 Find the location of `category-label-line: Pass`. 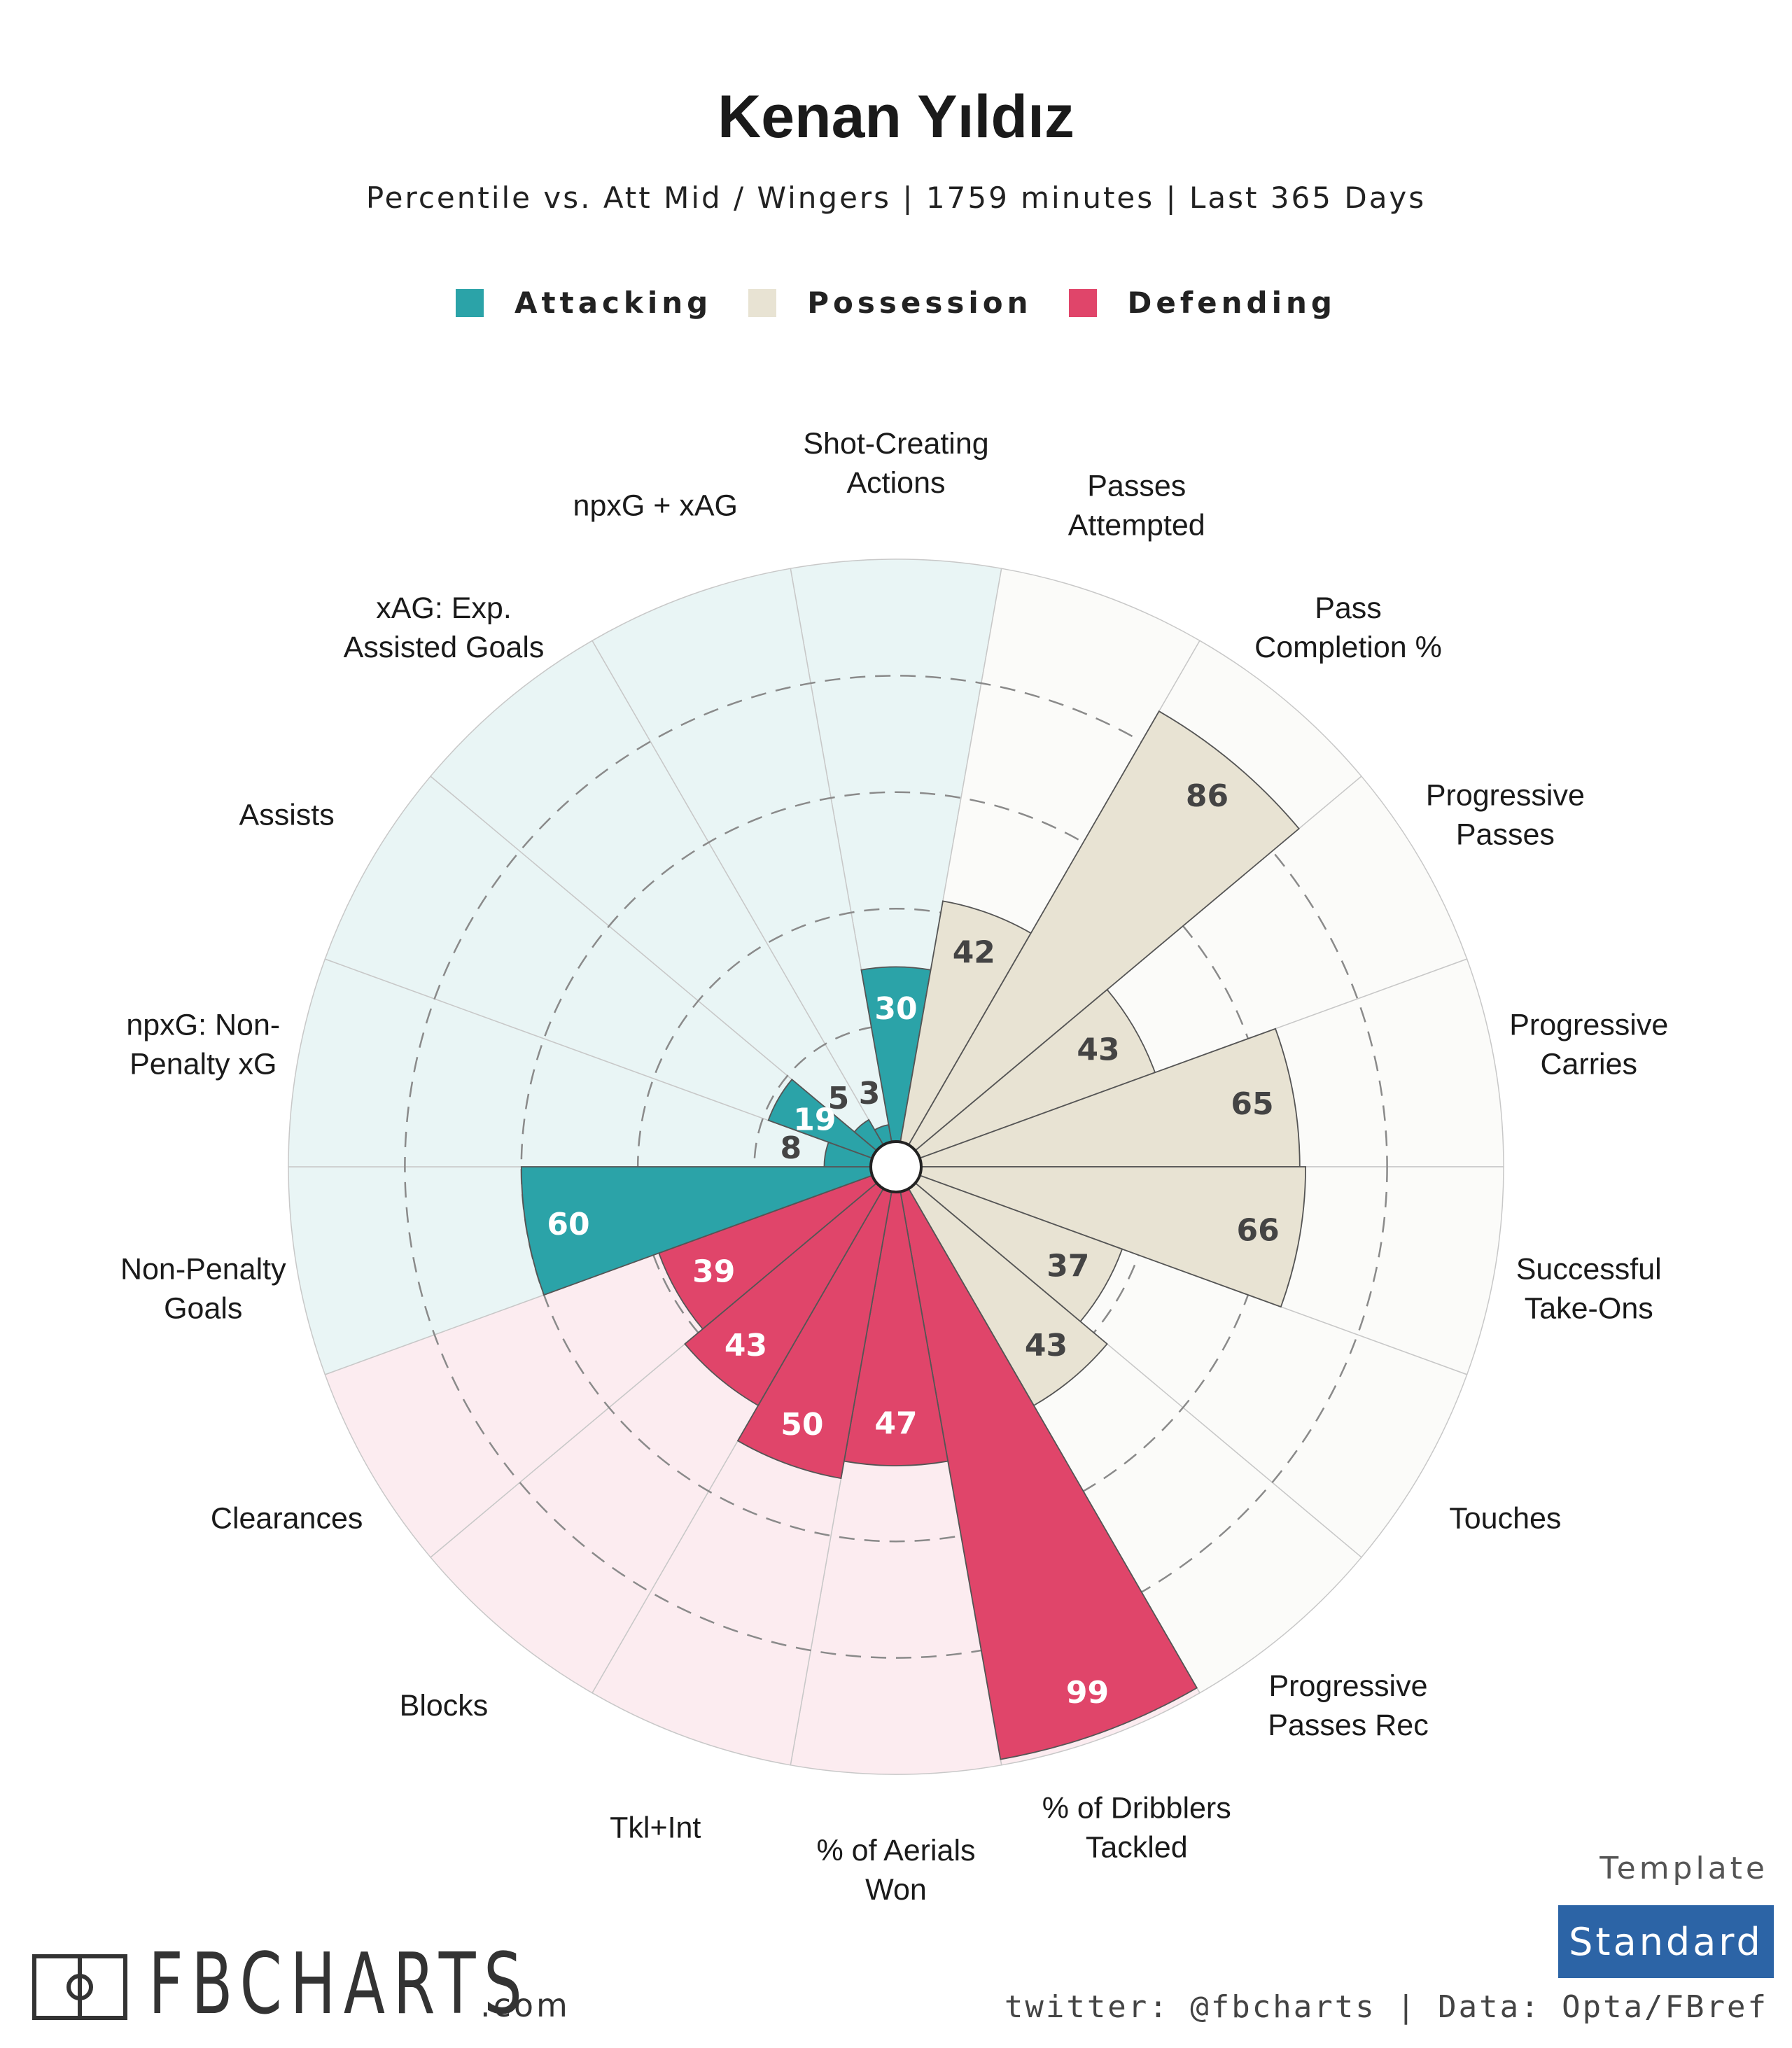

category-label-line: Pass is located at coordinates (1348, 608).